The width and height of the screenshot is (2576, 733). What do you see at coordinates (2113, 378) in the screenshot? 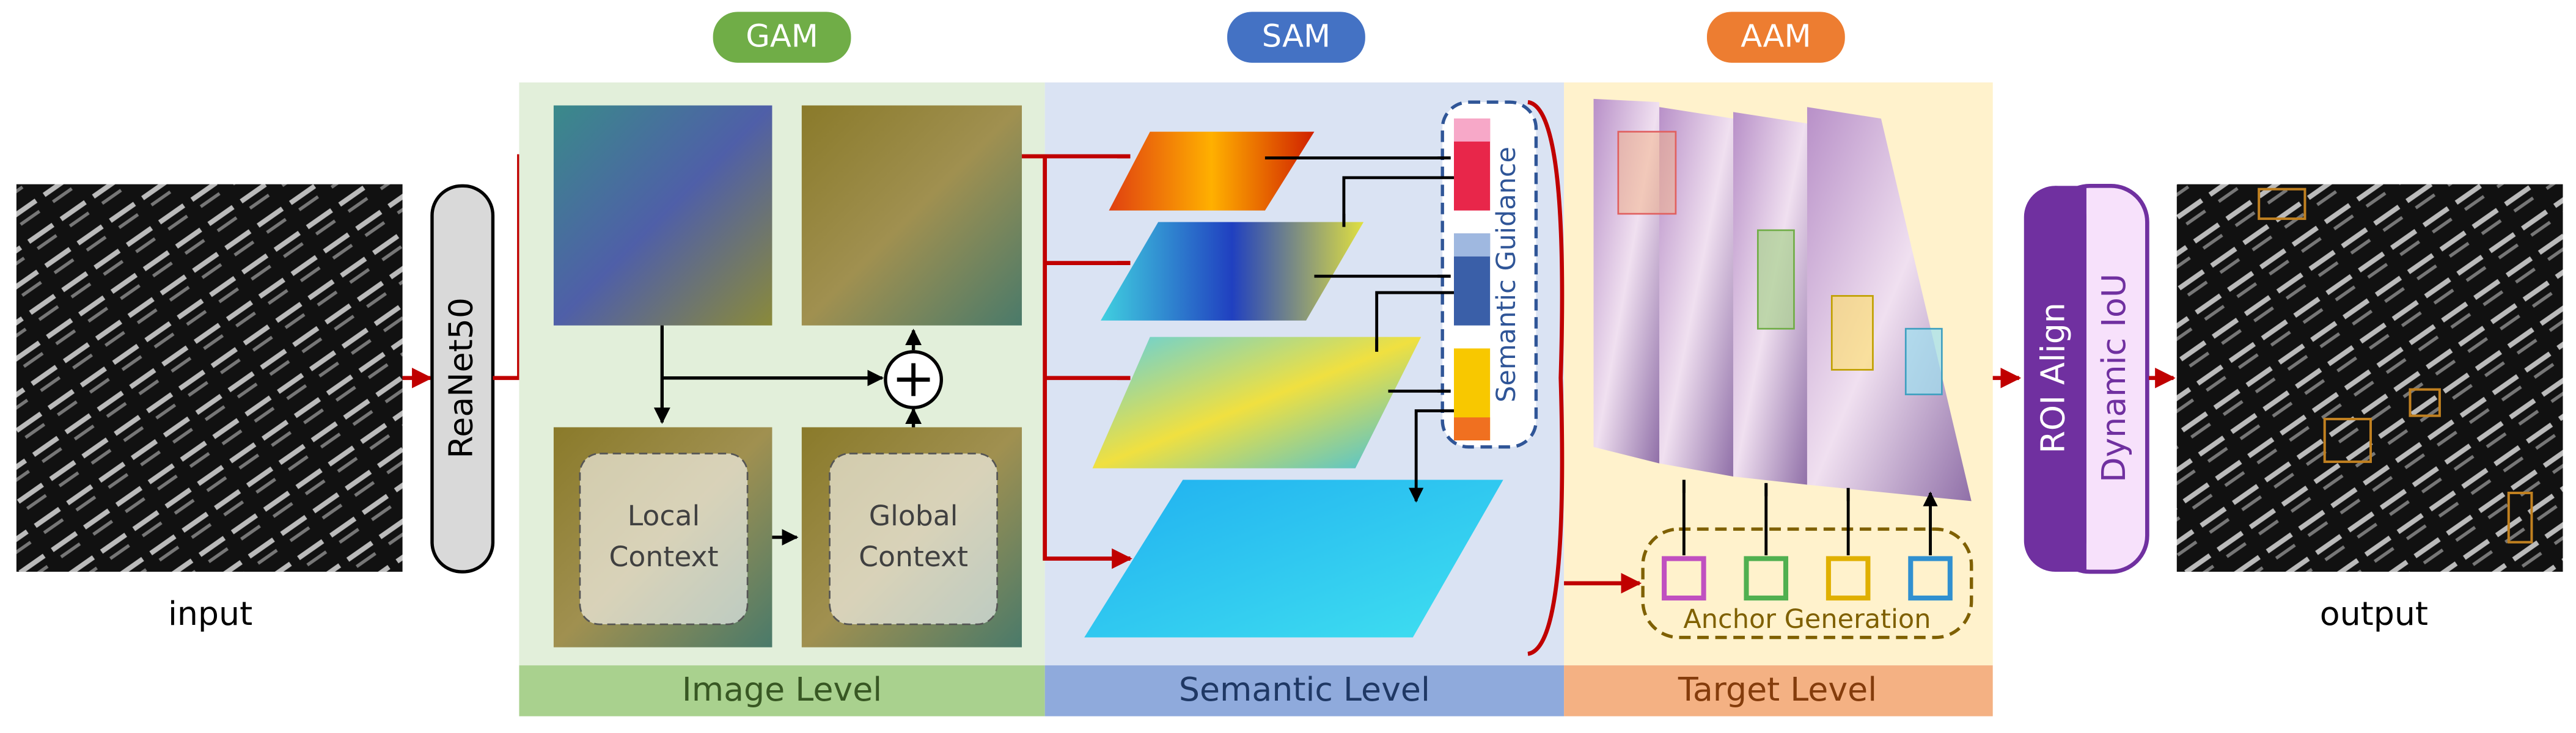
I see `dynamic-iou-label: Dynamic IoU` at bounding box center [2113, 378].